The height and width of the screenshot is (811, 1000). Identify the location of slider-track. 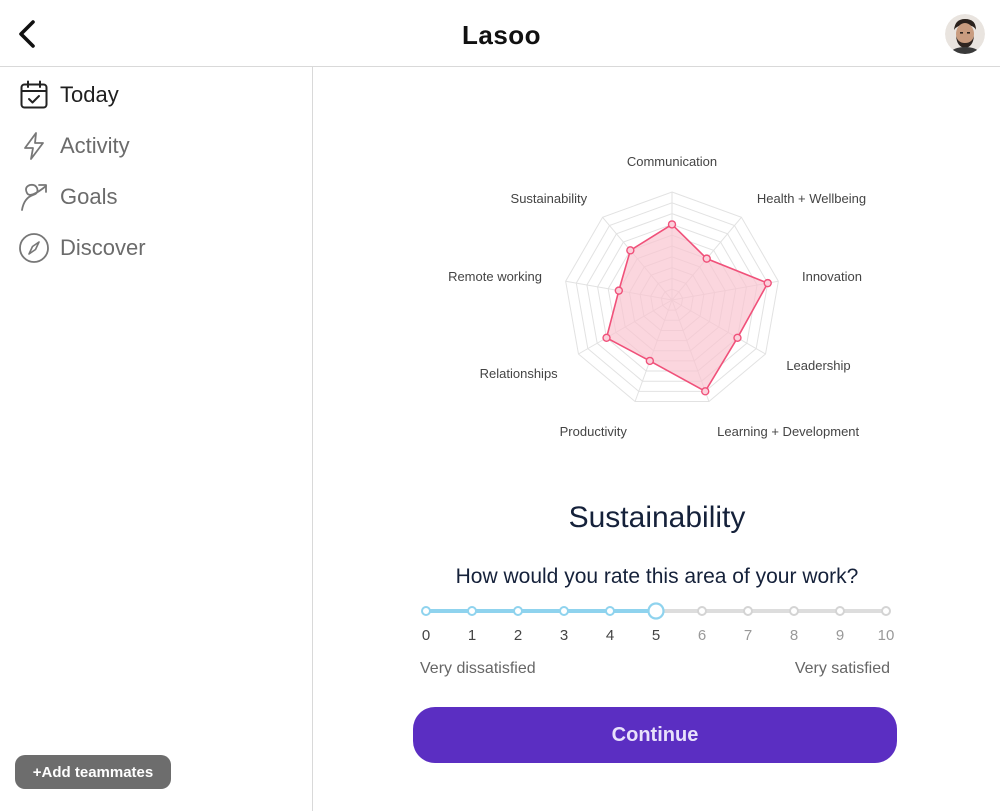
(656, 611).